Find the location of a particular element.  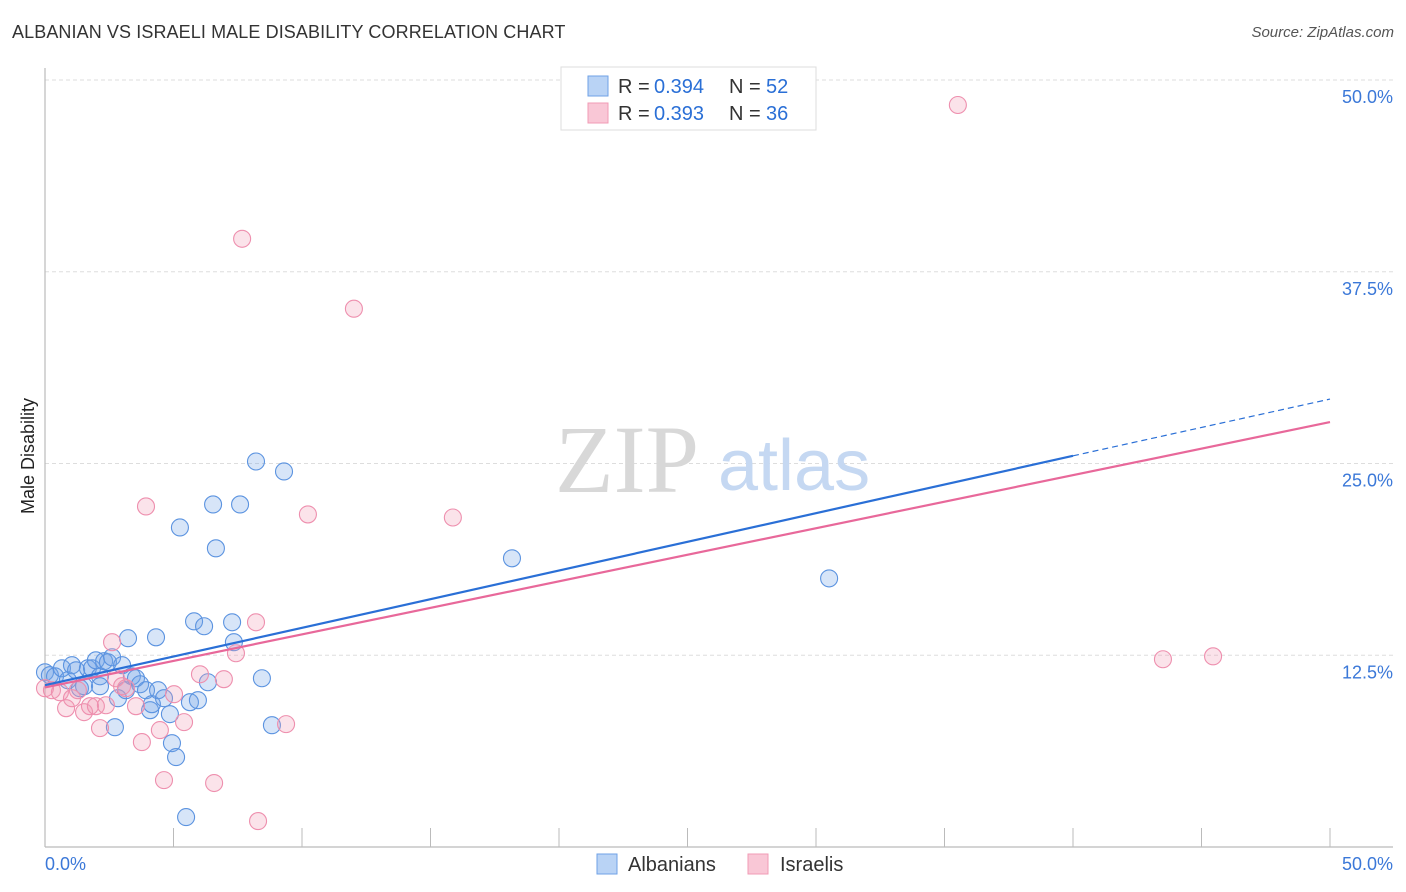

legend-r-value: 0.394 is located at coordinates (679, 87).